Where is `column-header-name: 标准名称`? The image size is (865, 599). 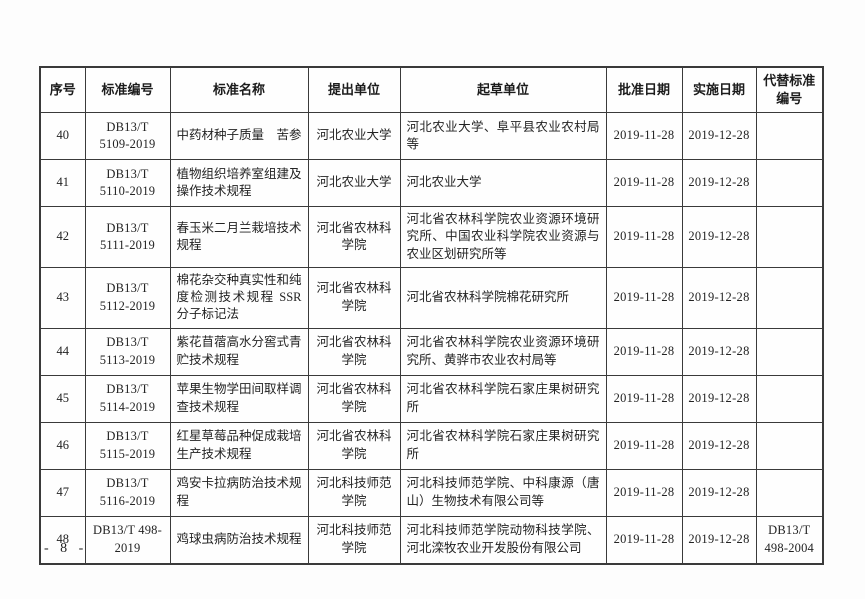 column-header-name: 标准名称 is located at coordinates (239, 89).